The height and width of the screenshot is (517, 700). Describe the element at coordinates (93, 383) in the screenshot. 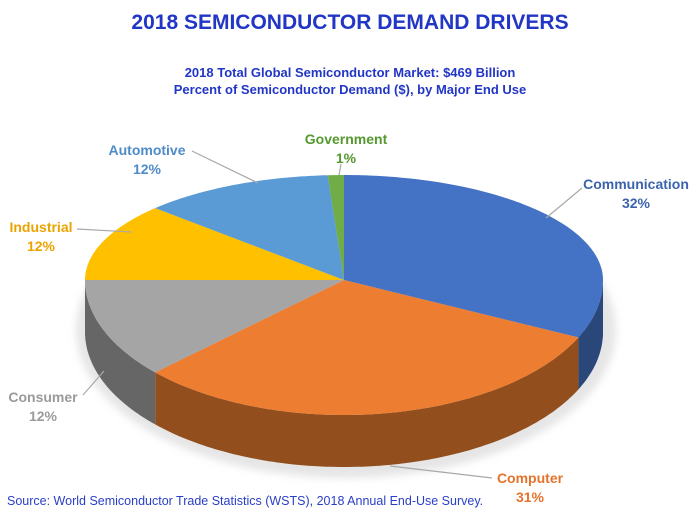

I see `leader-line-consumer` at that location.